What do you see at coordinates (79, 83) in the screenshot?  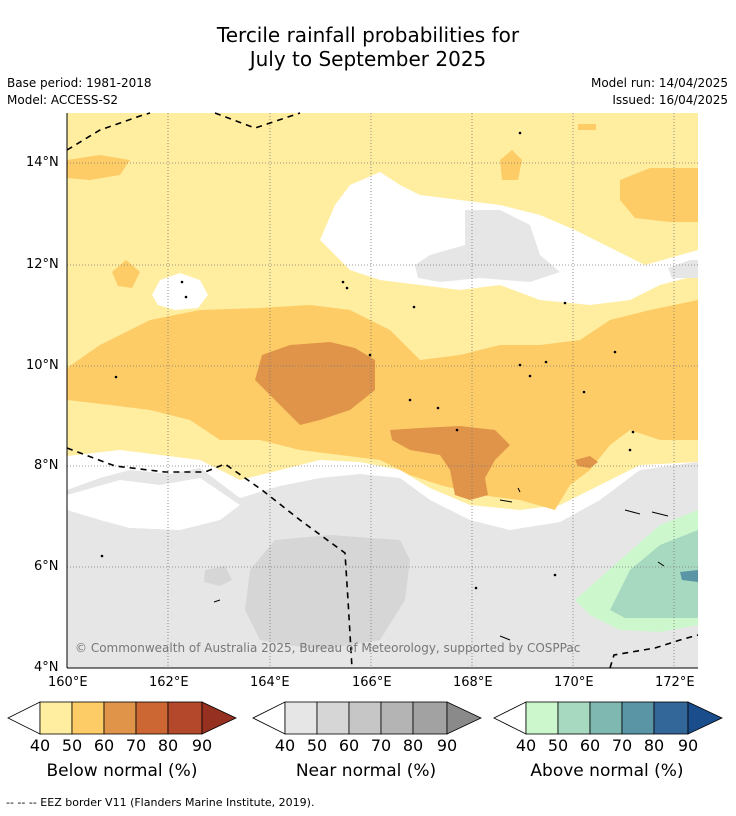 I see `base-period-text: Base period: 1981-2018` at bounding box center [79, 83].